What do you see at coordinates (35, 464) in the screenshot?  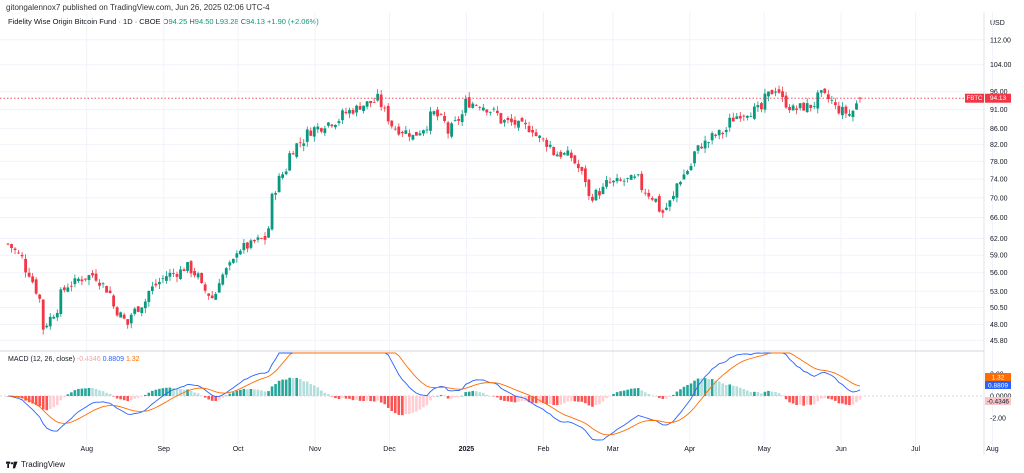 I see `footer-brand: TradingView` at bounding box center [35, 464].